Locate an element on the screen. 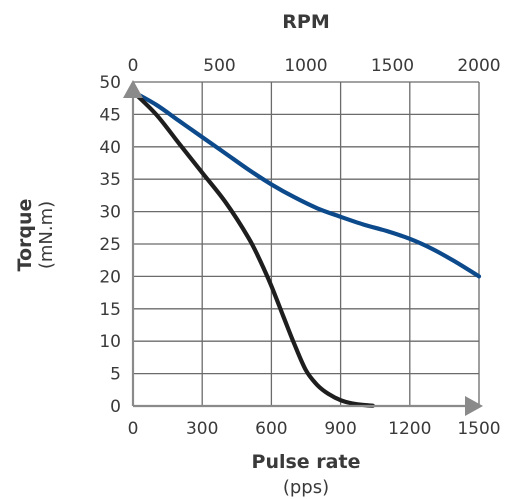 This screenshot has width=505, height=499. y-axis-arrow is located at coordinates (133, 89).